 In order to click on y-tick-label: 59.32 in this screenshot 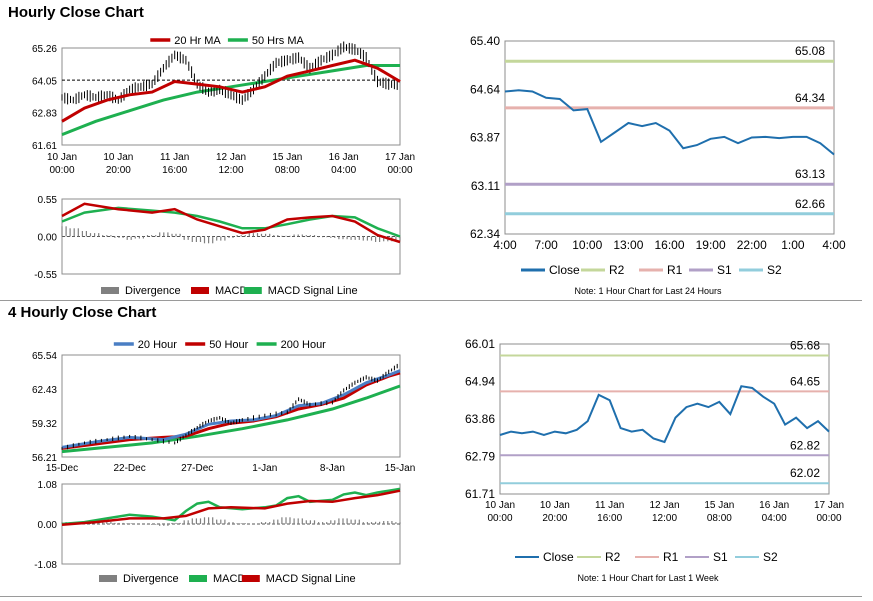, I will do `click(44, 424)`.